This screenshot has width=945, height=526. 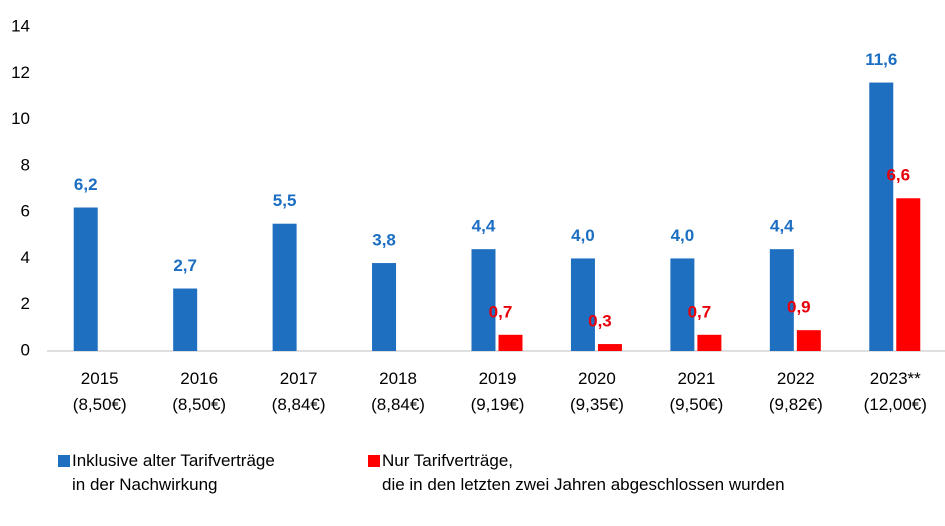 What do you see at coordinates (285, 200) in the screenshot?
I see `value-label: 5,5` at bounding box center [285, 200].